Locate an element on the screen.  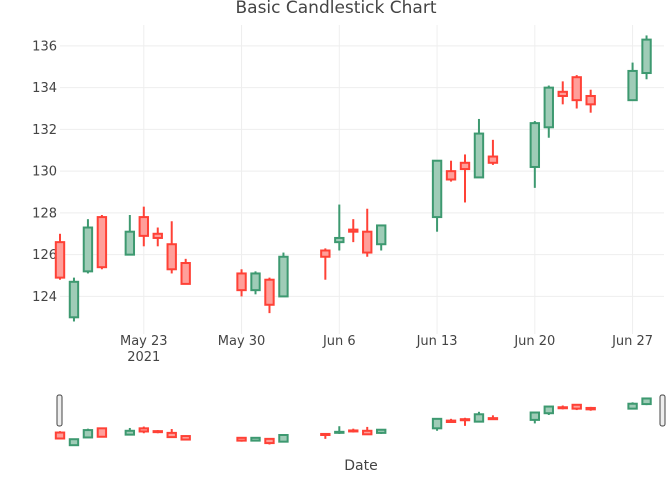
range-slider-candles is located at coordinates (353, 422).